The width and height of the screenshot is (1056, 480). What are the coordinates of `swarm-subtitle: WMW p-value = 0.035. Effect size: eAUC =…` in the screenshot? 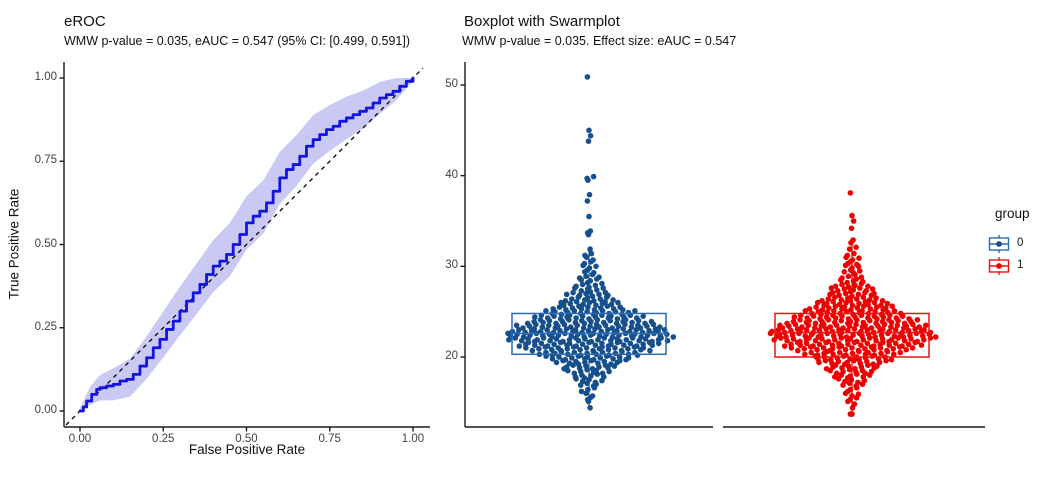 It's located at (599, 41).